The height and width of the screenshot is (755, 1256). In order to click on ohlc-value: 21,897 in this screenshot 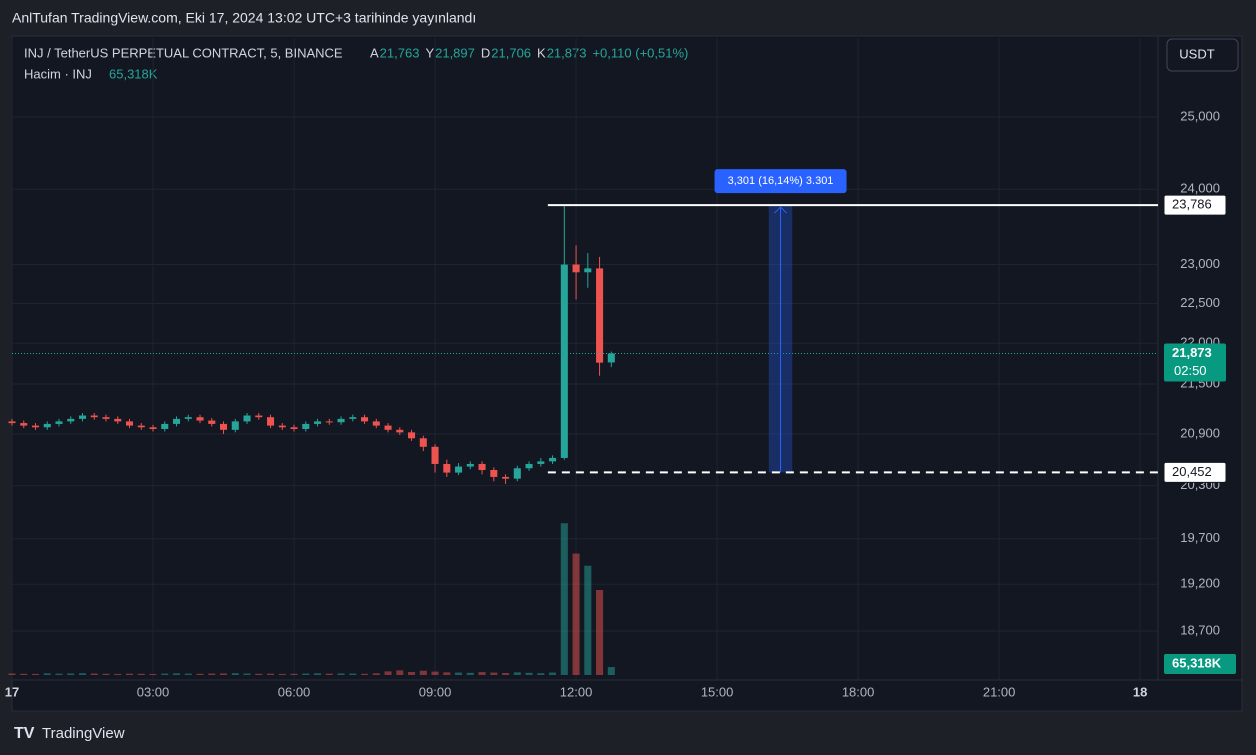, I will do `click(455, 52)`.